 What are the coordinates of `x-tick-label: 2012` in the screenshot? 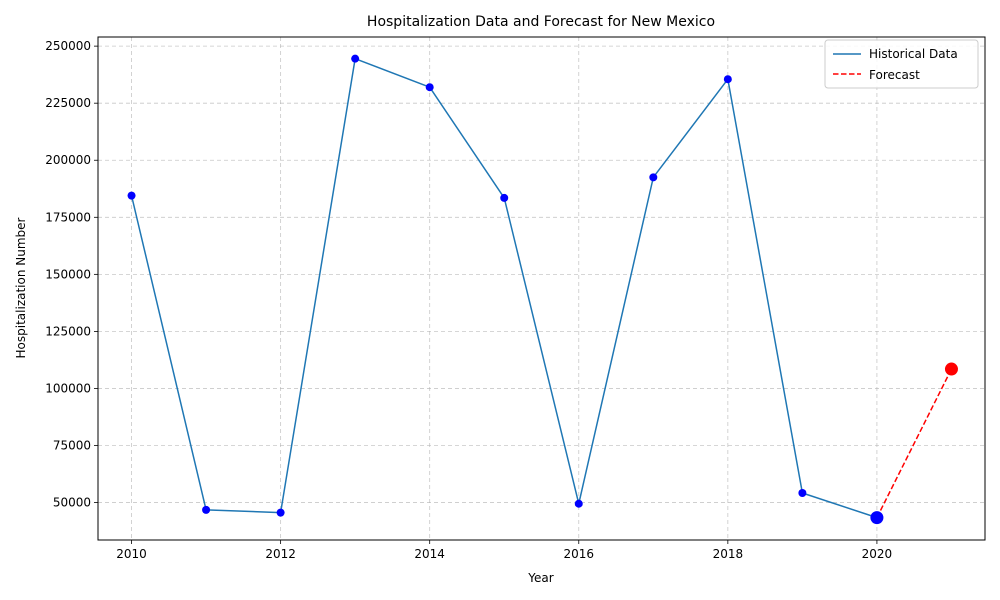 It's located at (280, 554).